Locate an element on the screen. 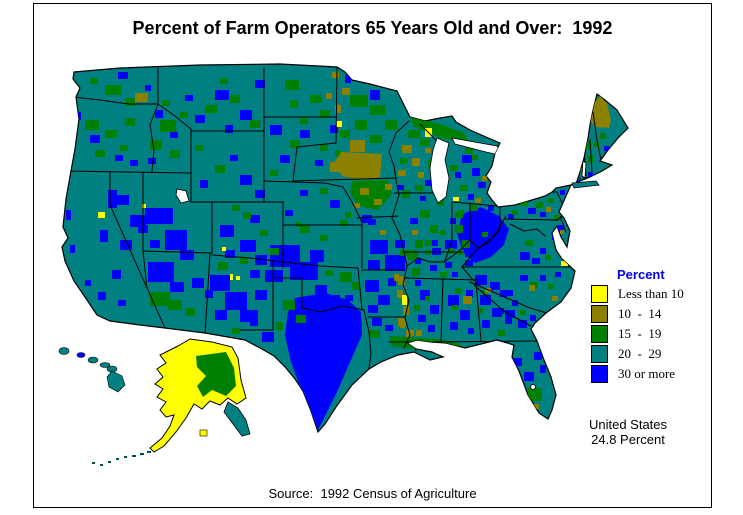 This screenshot has width=743, height=515. legend-item: 10 - 14 is located at coordinates (646, 313).